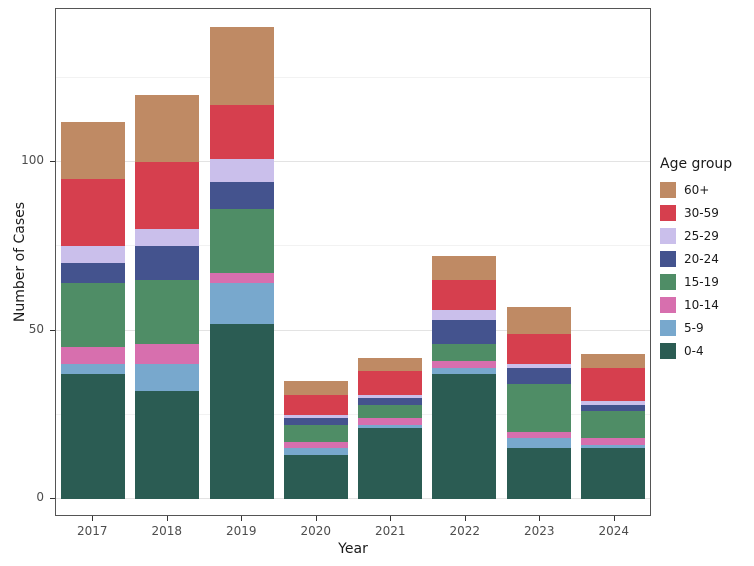 The width and height of the screenshot is (754, 566). I want to click on bar-column-2021, so click(390, 262).